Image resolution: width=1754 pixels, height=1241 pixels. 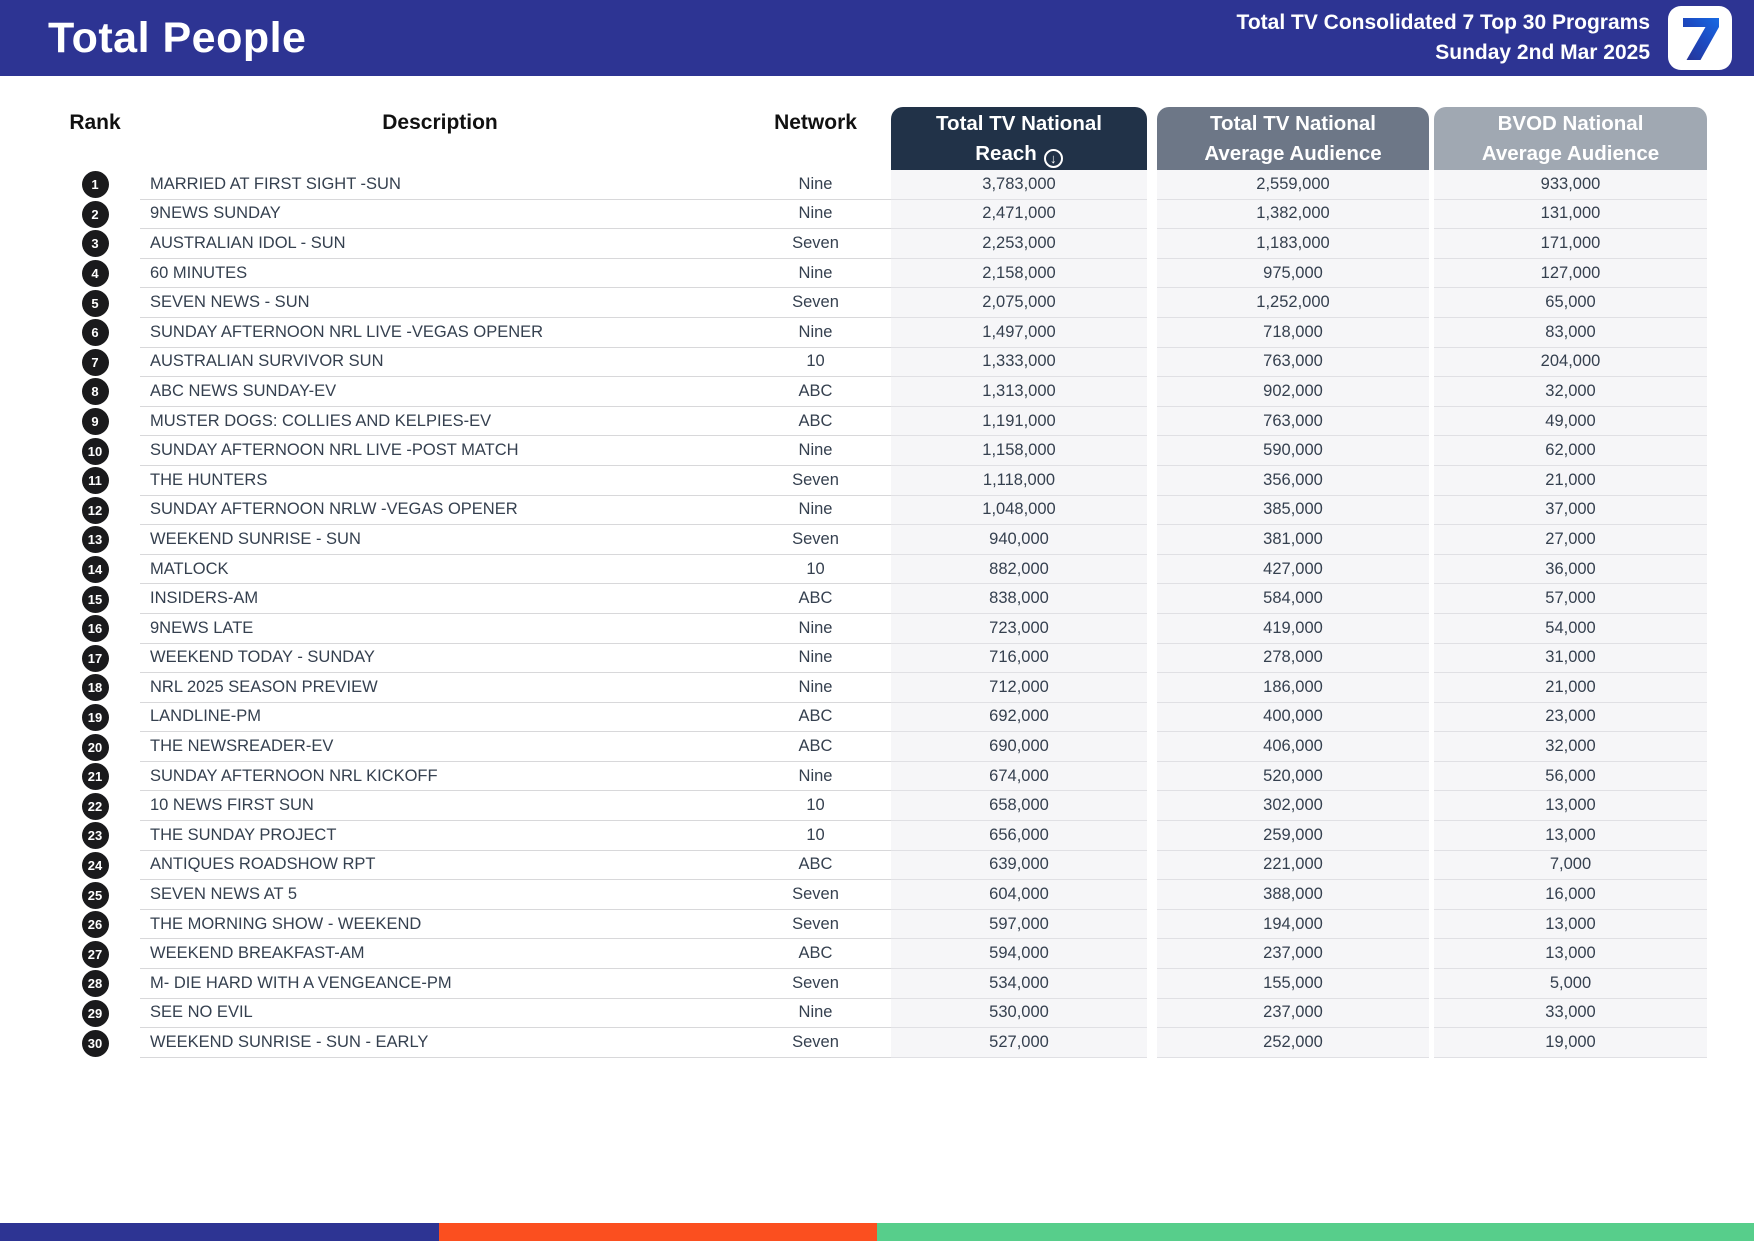 What do you see at coordinates (1019, 747) in the screenshot?
I see `total-tv-reach-value: 690,000` at bounding box center [1019, 747].